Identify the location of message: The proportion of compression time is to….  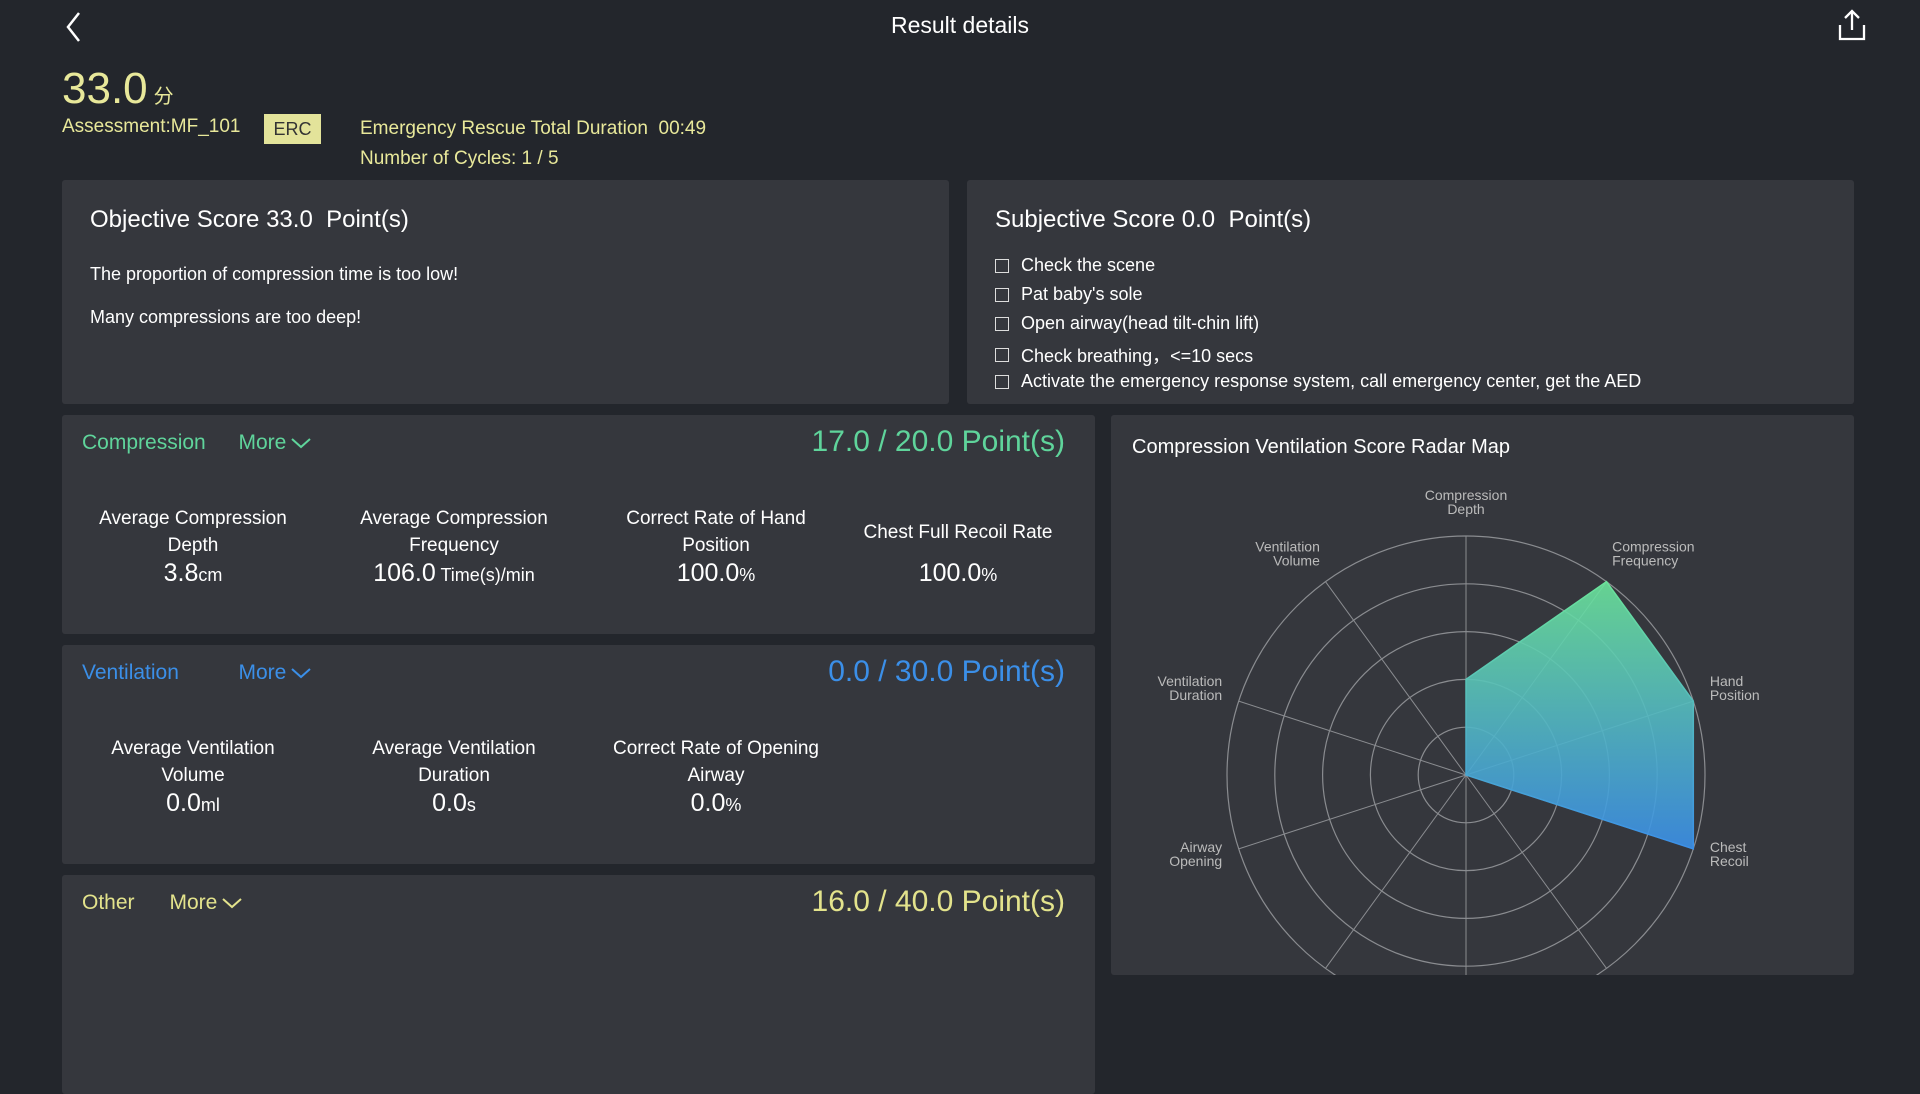
(274, 274).